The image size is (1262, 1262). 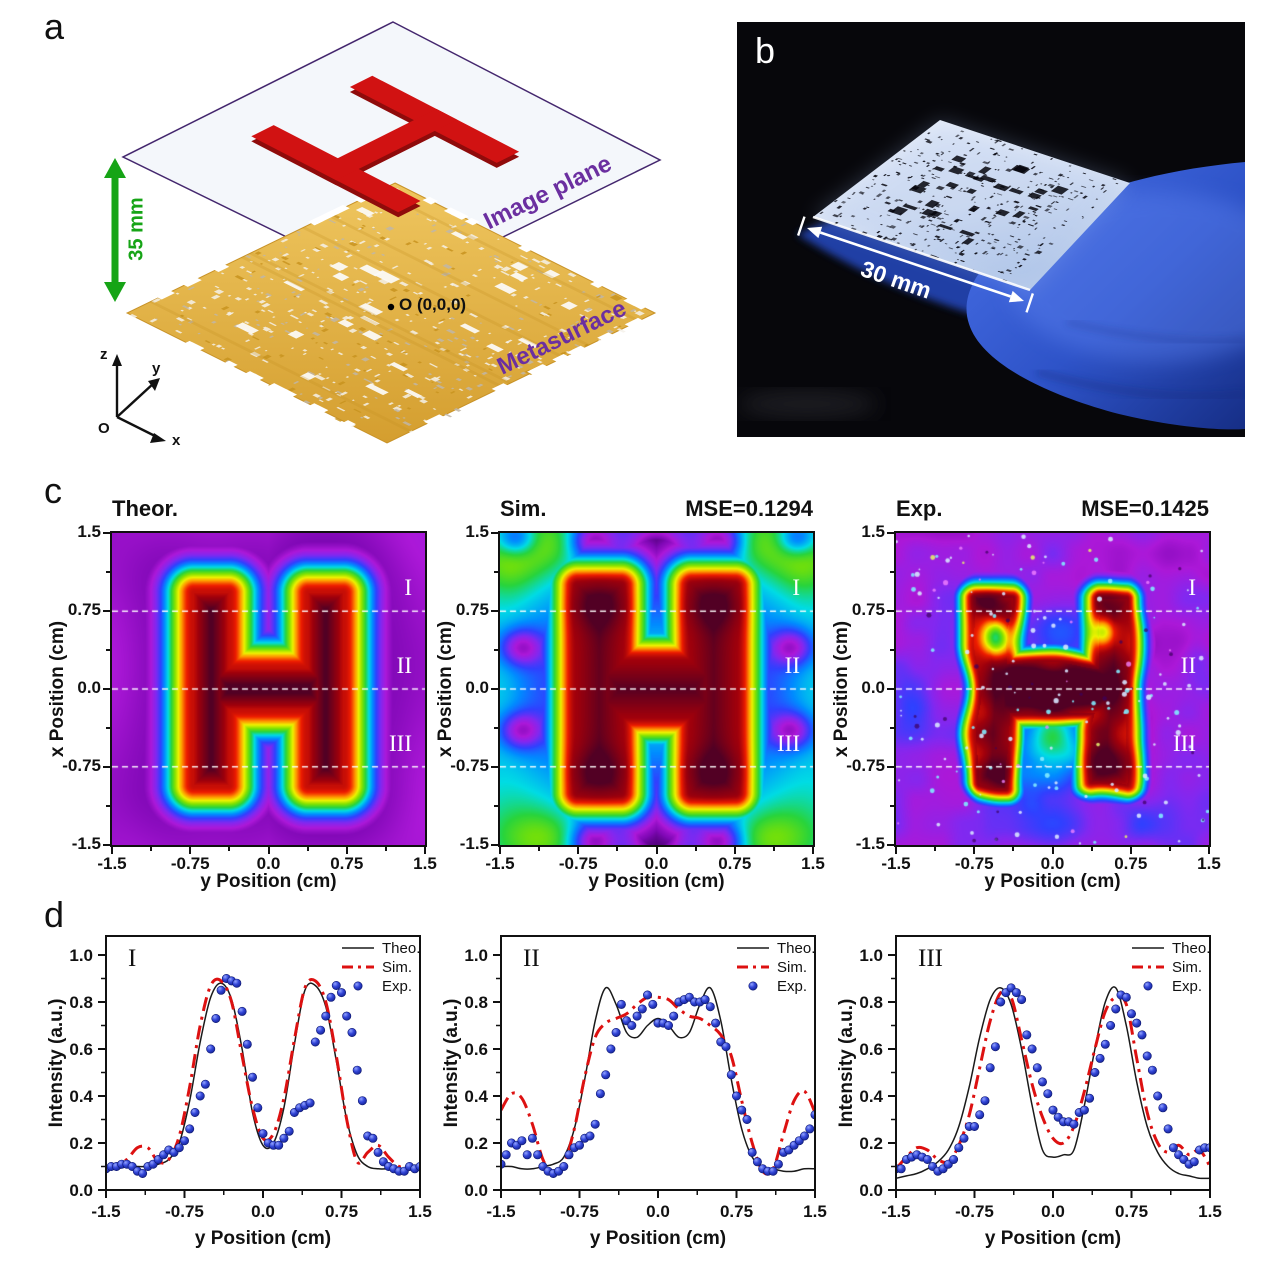 What do you see at coordinates (408, 587) in the screenshot?
I see `section-label: I` at bounding box center [408, 587].